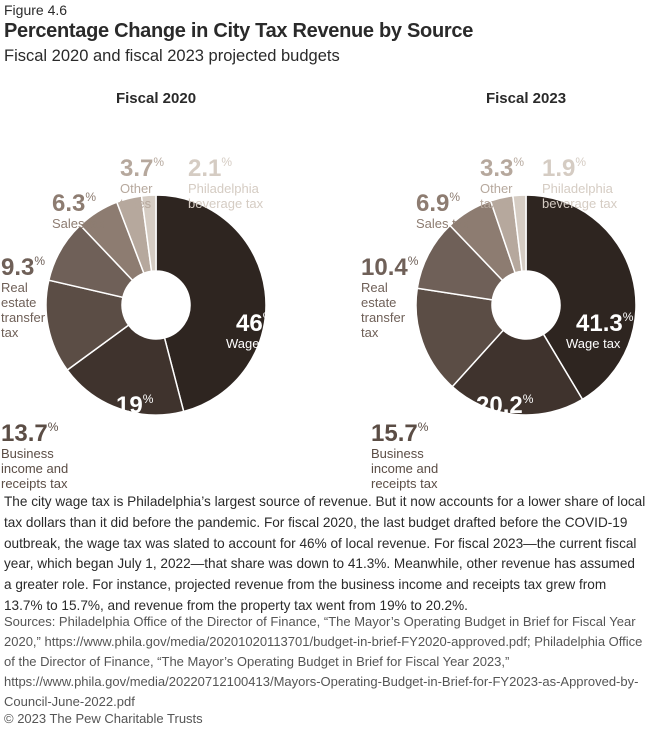  Describe the element at coordinates (210, 168) in the screenshot. I see `value-label: 2.1%` at that location.